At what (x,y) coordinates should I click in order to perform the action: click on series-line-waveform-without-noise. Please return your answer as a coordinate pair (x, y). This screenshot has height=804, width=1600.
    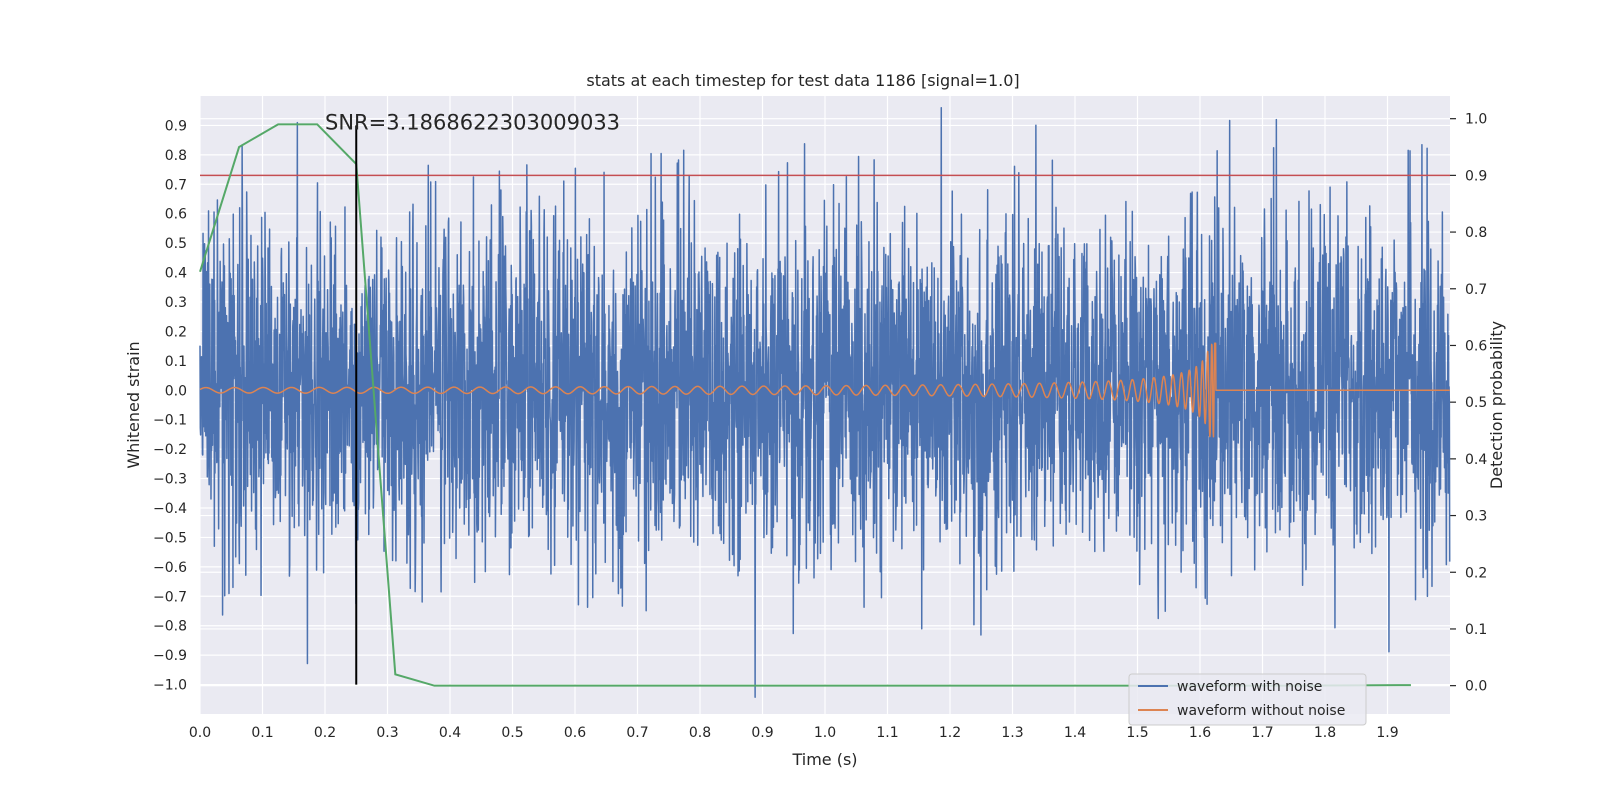
    Looking at the image, I should click on (825, 390).